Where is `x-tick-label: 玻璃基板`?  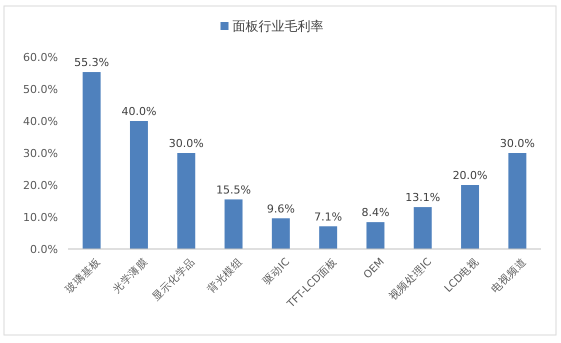
x-tick-label: 玻璃基板 is located at coordinates (82, 275).